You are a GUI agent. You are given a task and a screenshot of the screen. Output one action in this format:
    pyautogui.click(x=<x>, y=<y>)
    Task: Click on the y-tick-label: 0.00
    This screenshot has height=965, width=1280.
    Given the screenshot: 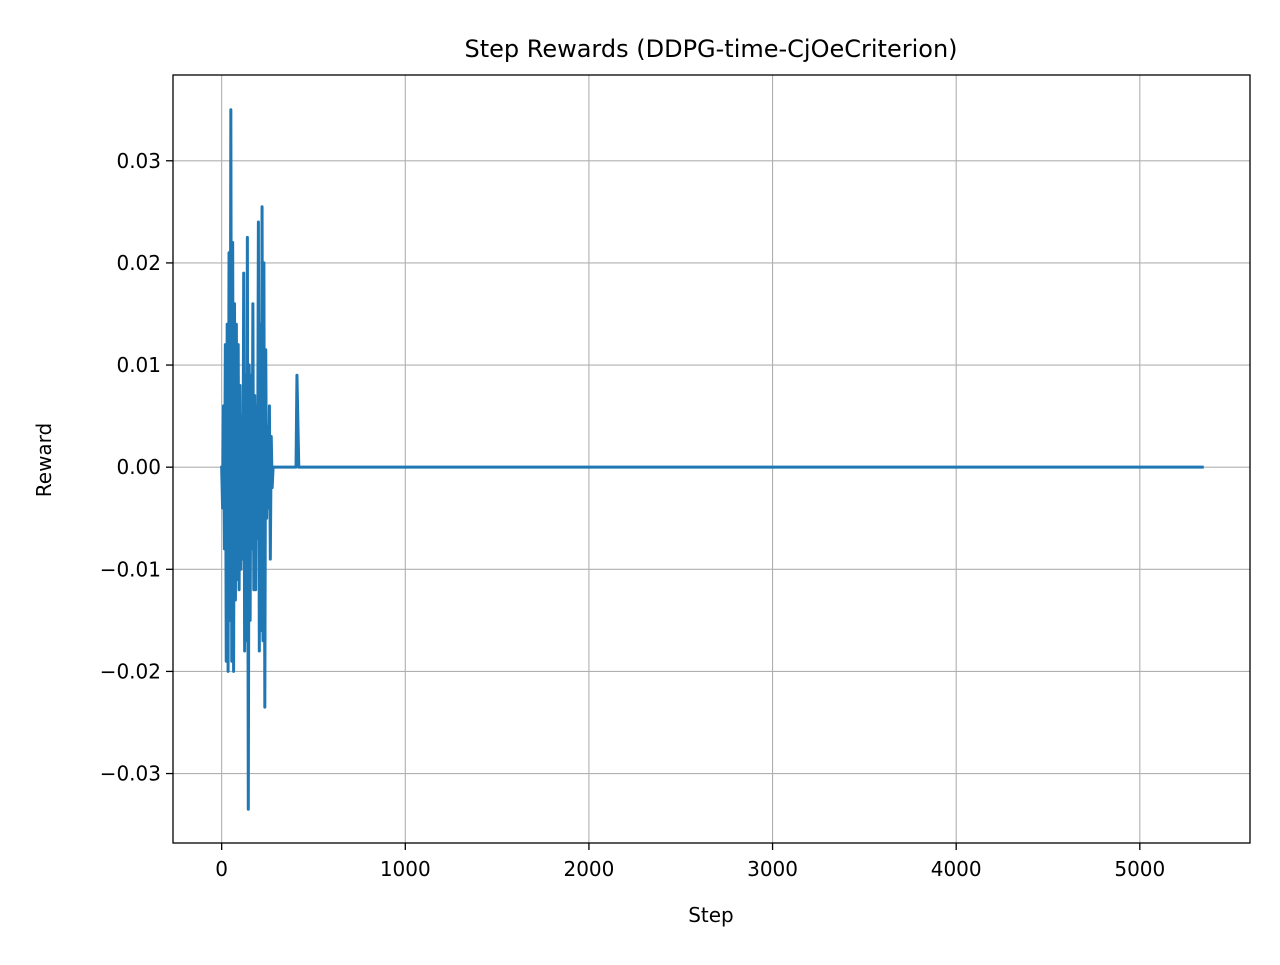 What is the action you would take?
    pyautogui.click(x=138, y=467)
    